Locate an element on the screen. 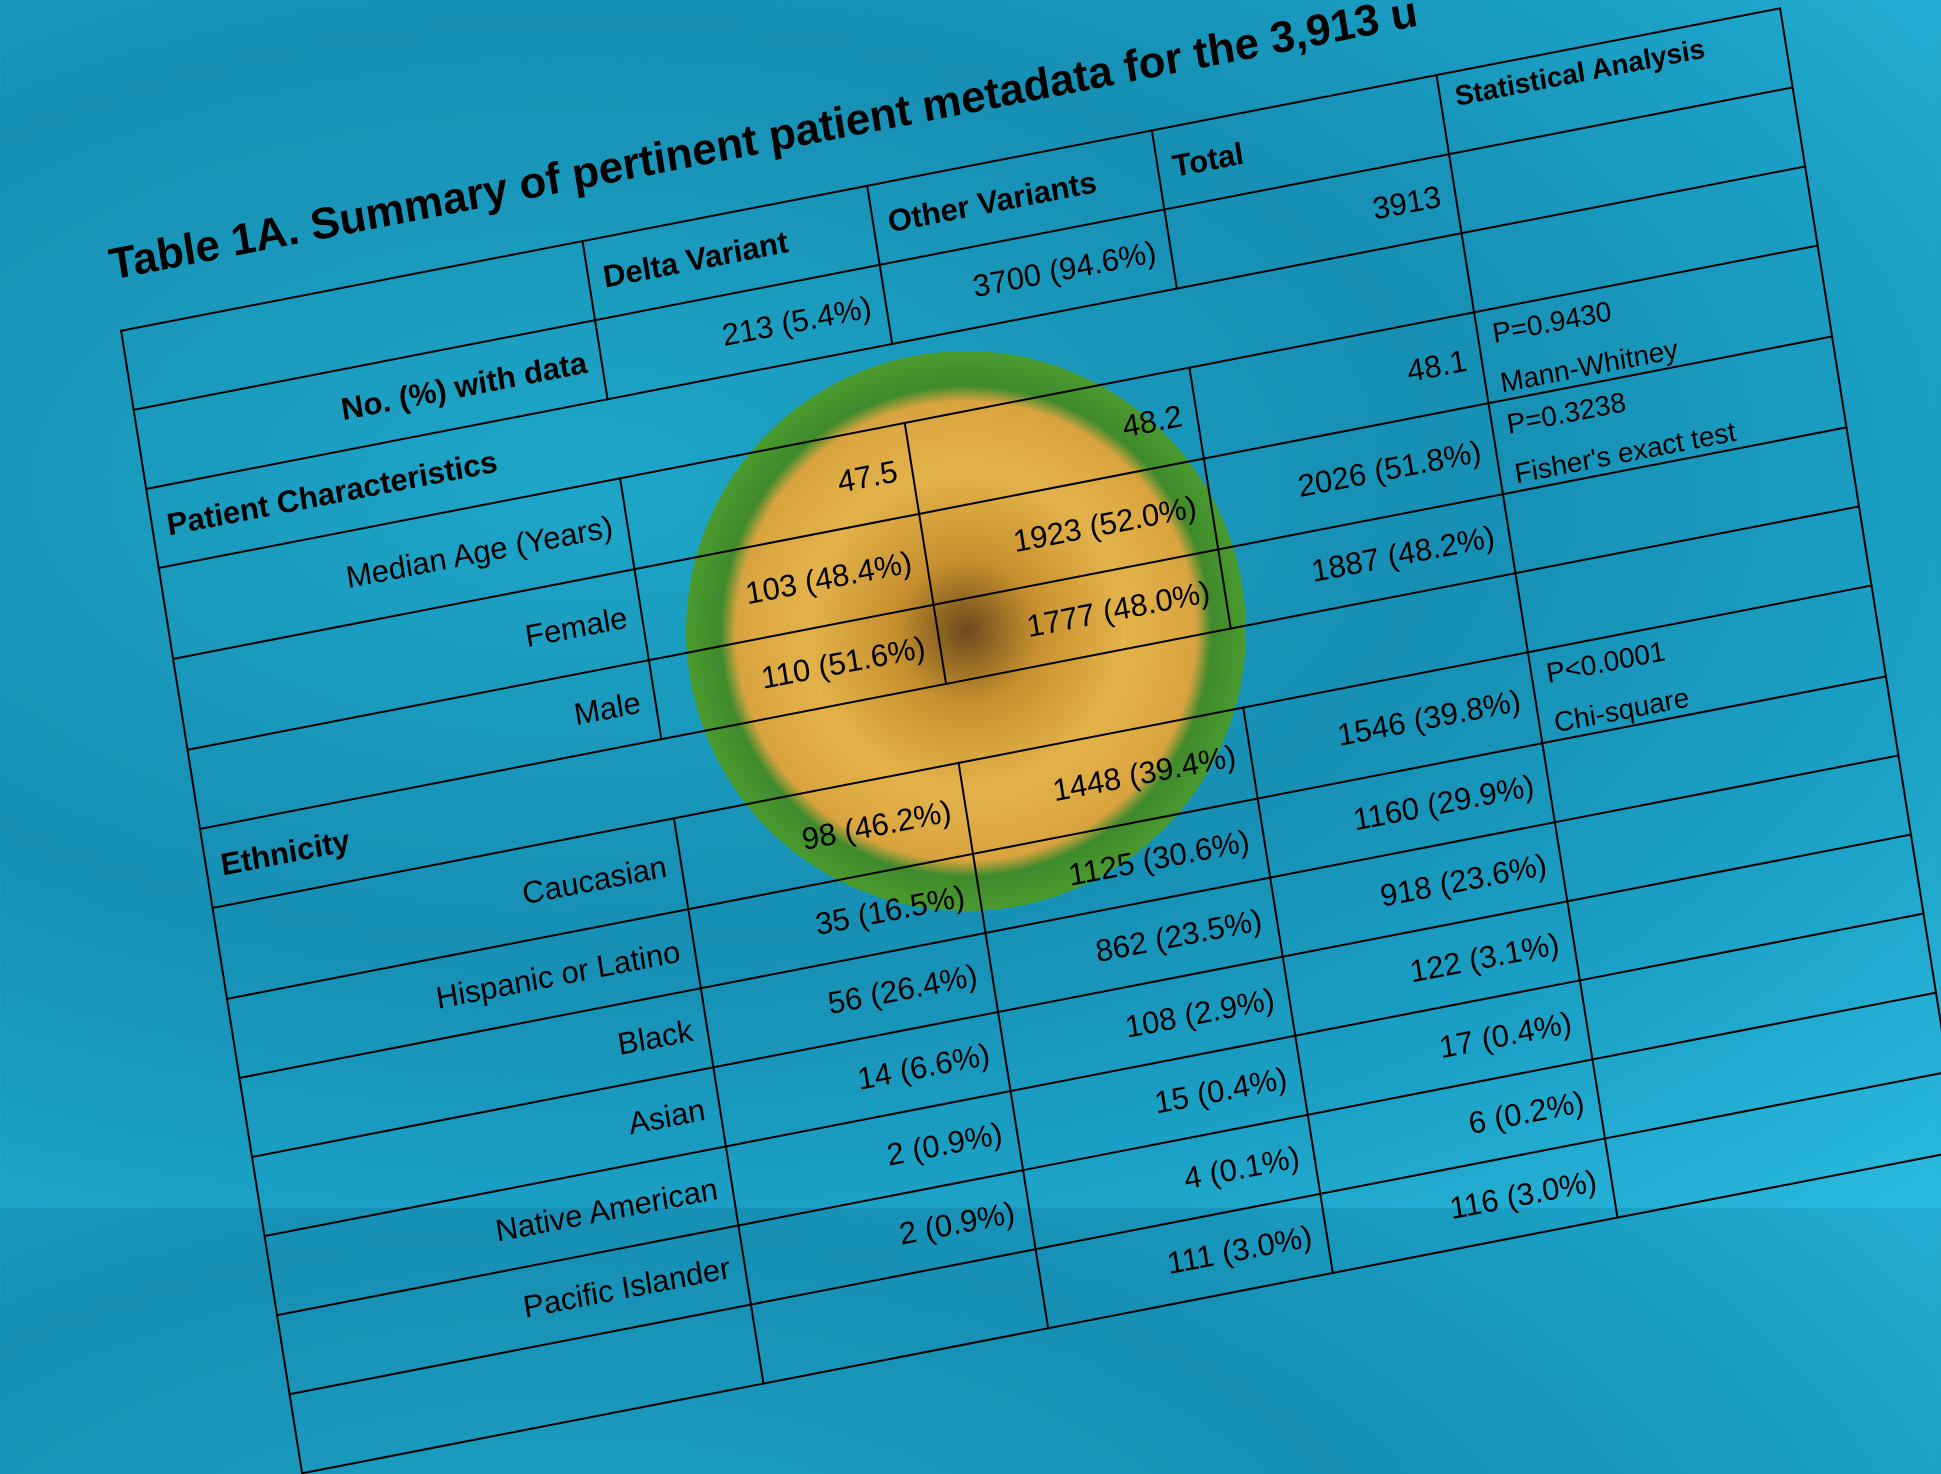 This screenshot has width=1941, height=1474. coronavirus-image is located at coordinates (966, 631).